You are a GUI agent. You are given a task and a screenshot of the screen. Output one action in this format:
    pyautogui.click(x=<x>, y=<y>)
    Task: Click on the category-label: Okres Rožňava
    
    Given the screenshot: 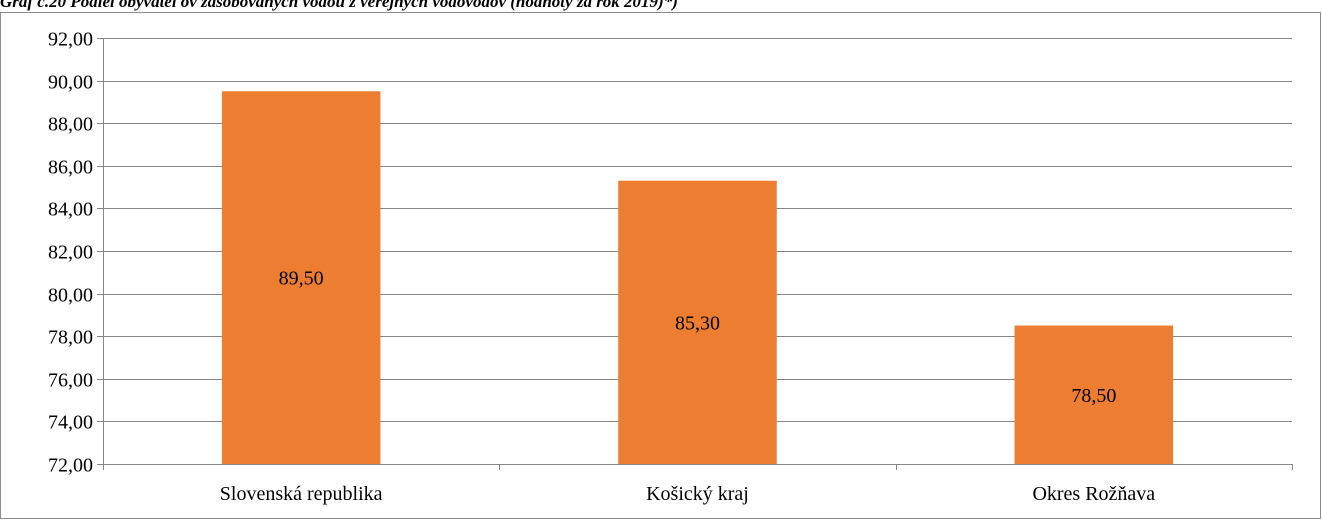 What is the action you would take?
    pyautogui.click(x=1093, y=494)
    